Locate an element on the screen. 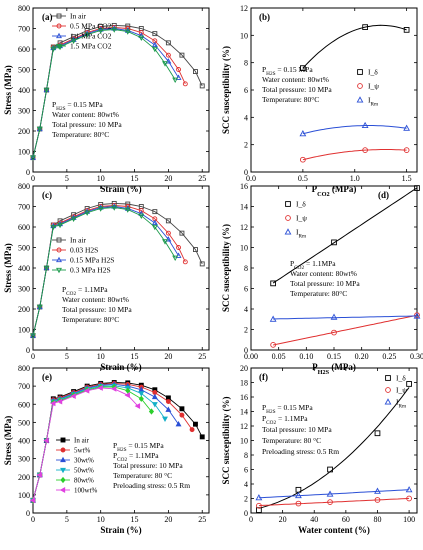 This screenshot has width=423, height=550. y-tick-label: 10 is located at coordinates (244, 35).